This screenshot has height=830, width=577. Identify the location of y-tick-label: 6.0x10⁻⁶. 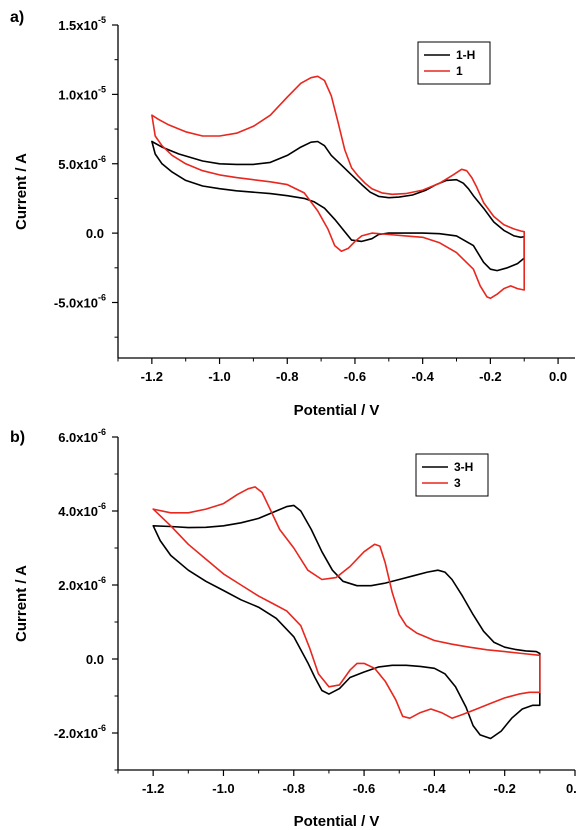
(82, 436).